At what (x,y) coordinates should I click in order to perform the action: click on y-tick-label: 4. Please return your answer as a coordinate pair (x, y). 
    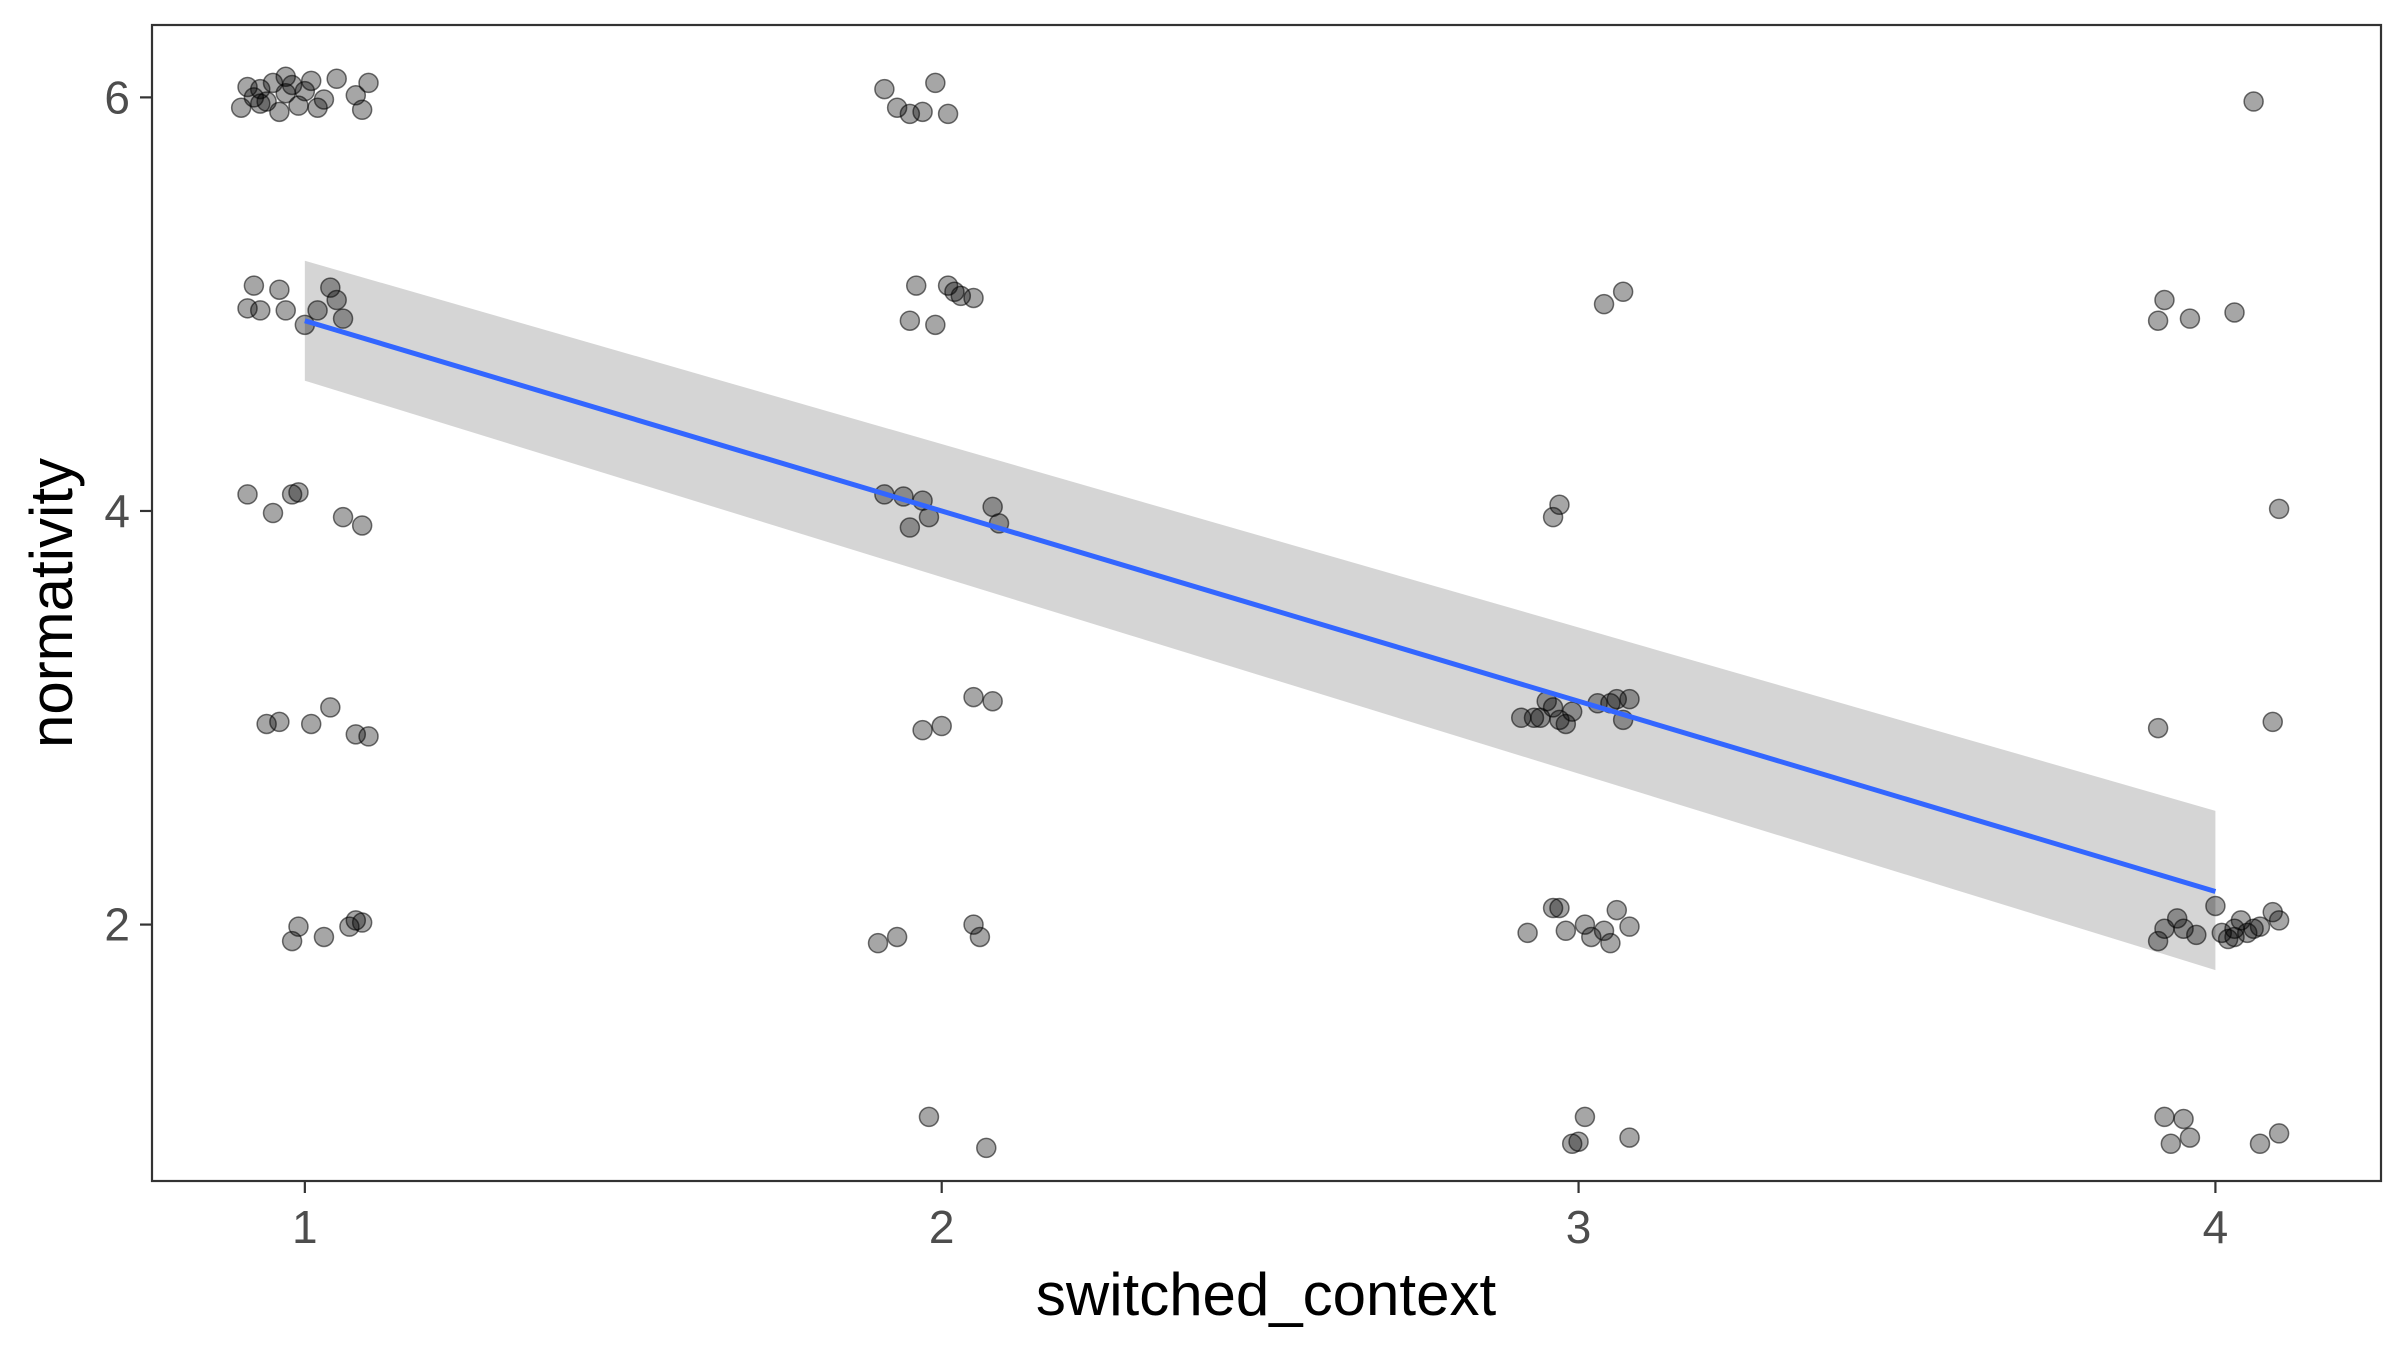
    Looking at the image, I should click on (117, 511).